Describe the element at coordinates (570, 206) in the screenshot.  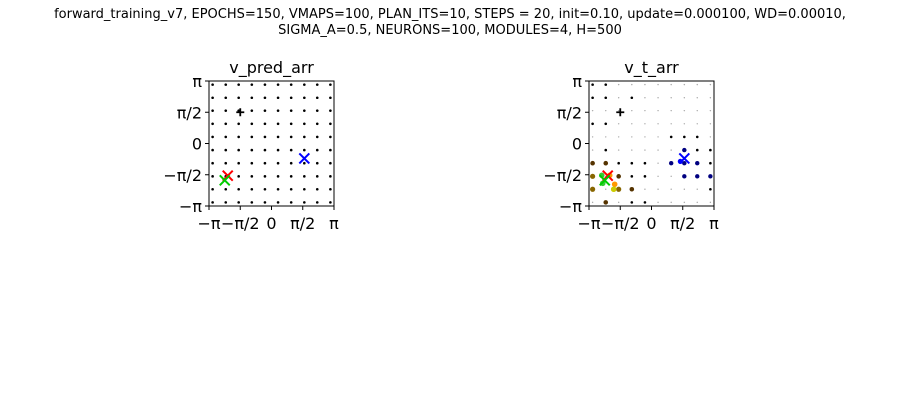
I see `y-tick-label: −π` at that location.